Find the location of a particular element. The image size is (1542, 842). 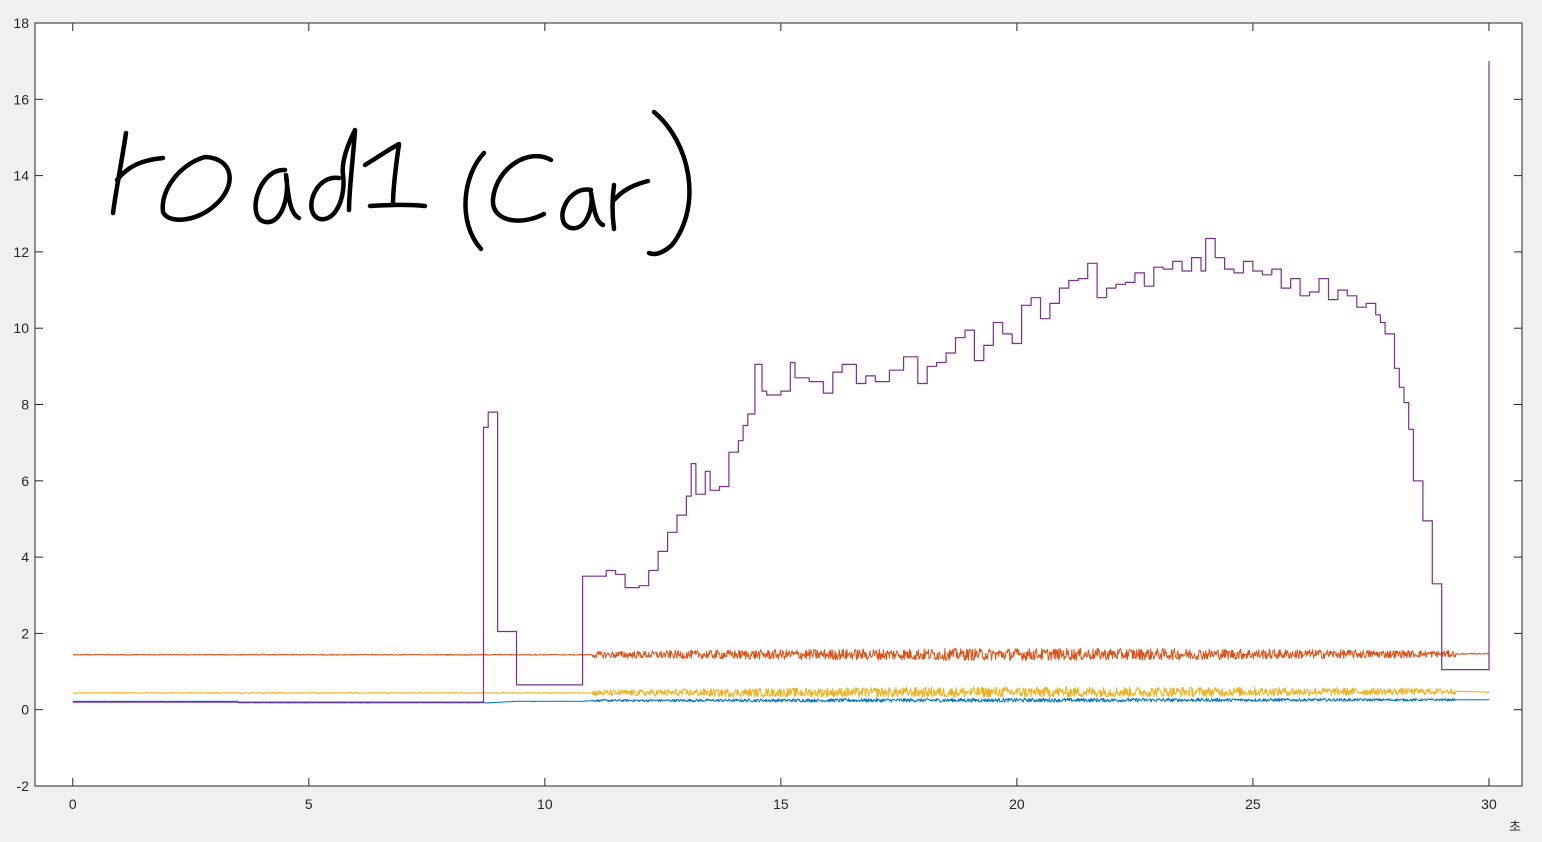

y-tick-label: 8 is located at coordinates (25, 405).